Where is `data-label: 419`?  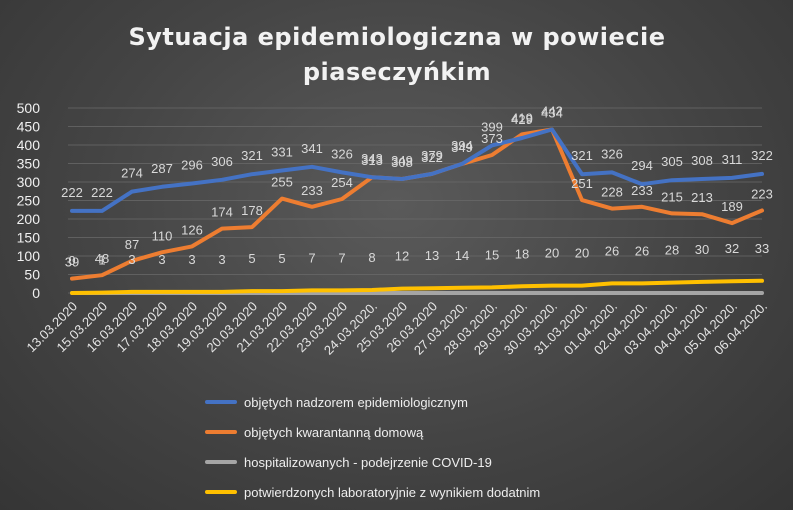
data-label: 419 is located at coordinates (522, 117).